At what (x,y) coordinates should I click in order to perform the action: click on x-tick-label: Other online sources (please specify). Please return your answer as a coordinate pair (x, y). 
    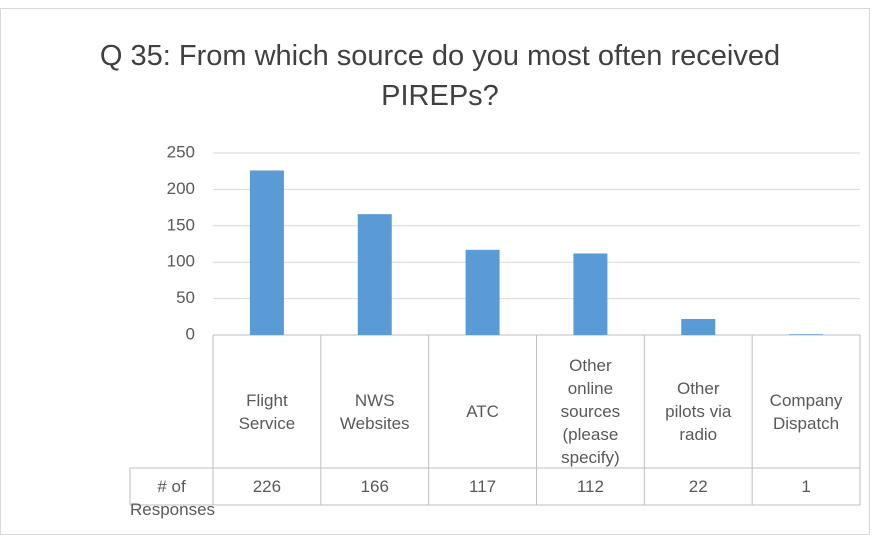
    Looking at the image, I should click on (591, 411).